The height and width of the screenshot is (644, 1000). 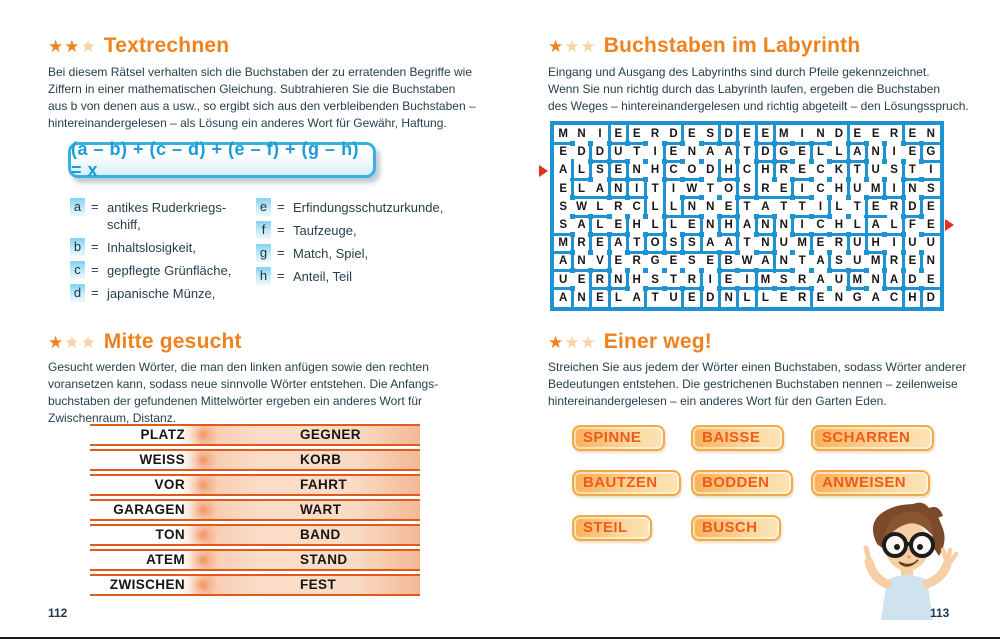 What do you see at coordinates (162, 459) in the screenshot?
I see `ladder-left-word: WEISS` at bounding box center [162, 459].